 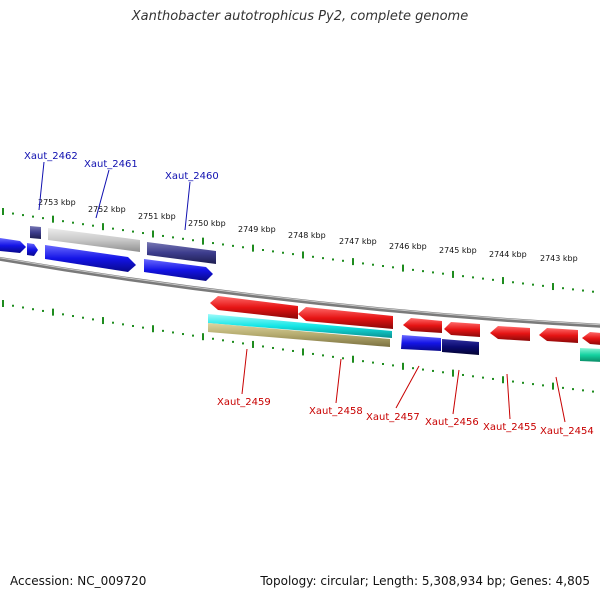 What do you see at coordinates (336, 411) in the screenshot?
I see `gene-label-xaut-2458: Xaut_2458` at bounding box center [336, 411].